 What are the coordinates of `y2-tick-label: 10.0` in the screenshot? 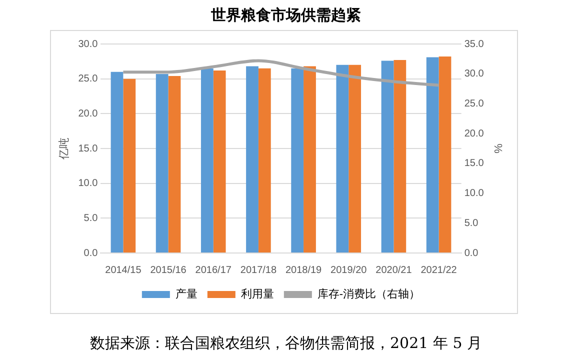 It's located at (474, 194).